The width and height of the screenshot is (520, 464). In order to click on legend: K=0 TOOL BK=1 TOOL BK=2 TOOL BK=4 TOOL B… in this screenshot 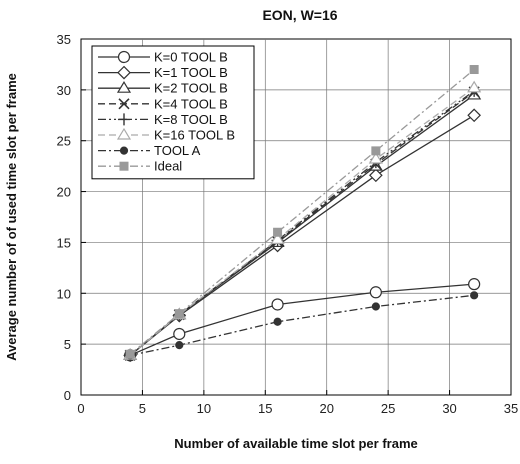, I will do `click(173, 112)`.